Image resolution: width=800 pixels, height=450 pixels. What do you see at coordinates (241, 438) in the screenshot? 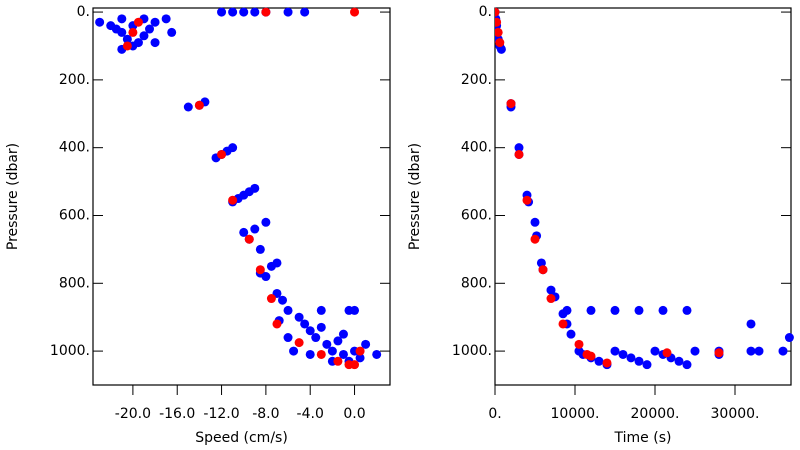
I see `x-axis-label: Speed (cm/s)` at bounding box center [241, 438].